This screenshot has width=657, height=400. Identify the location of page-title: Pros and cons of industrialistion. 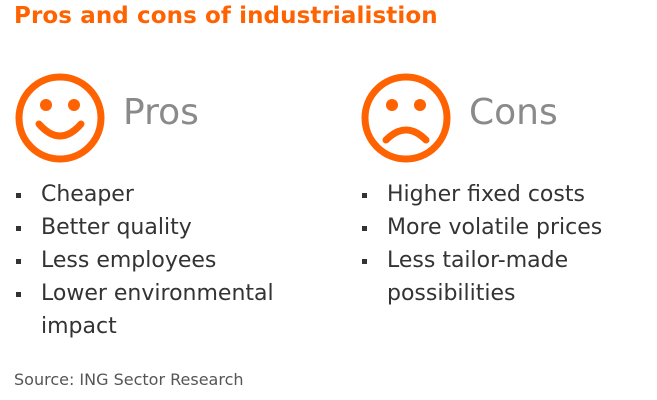
(226, 16).